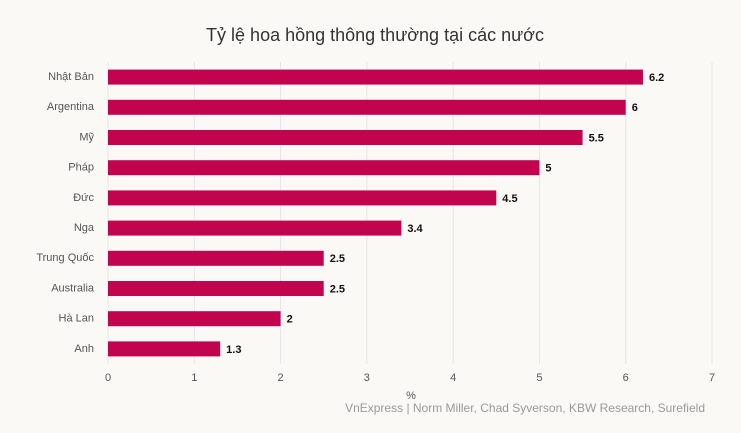  Describe the element at coordinates (194, 378) in the screenshot. I see `x-tick-label: 1` at that location.